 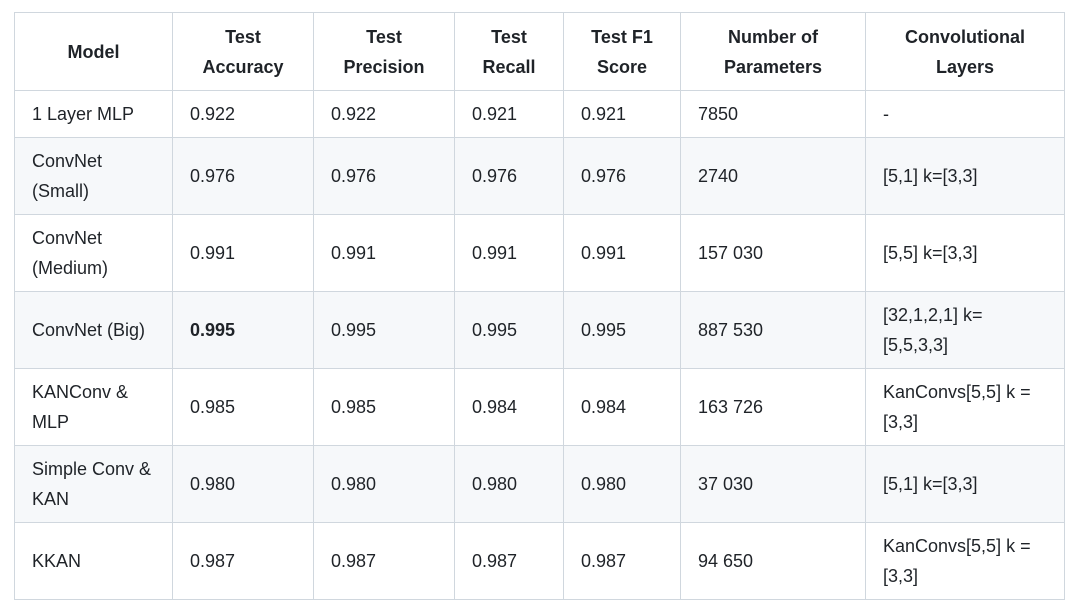 What do you see at coordinates (93, 51) in the screenshot?
I see `header-cell: Model` at bounding box center [93, 51].